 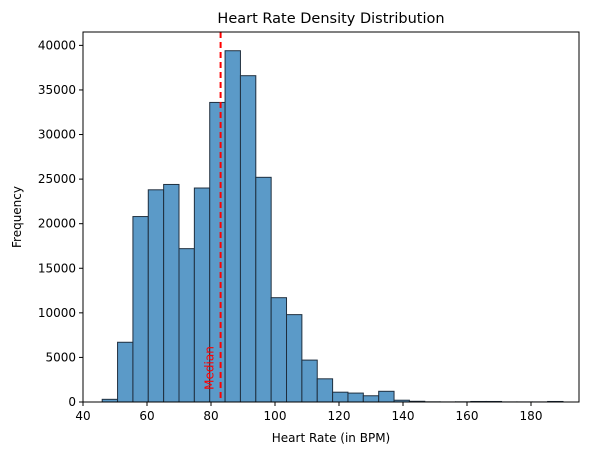 What do you see at coordinates (82, 416) in the screenshot?
I see `x-tick-label-40: 40` at bounding box center [82, 416].